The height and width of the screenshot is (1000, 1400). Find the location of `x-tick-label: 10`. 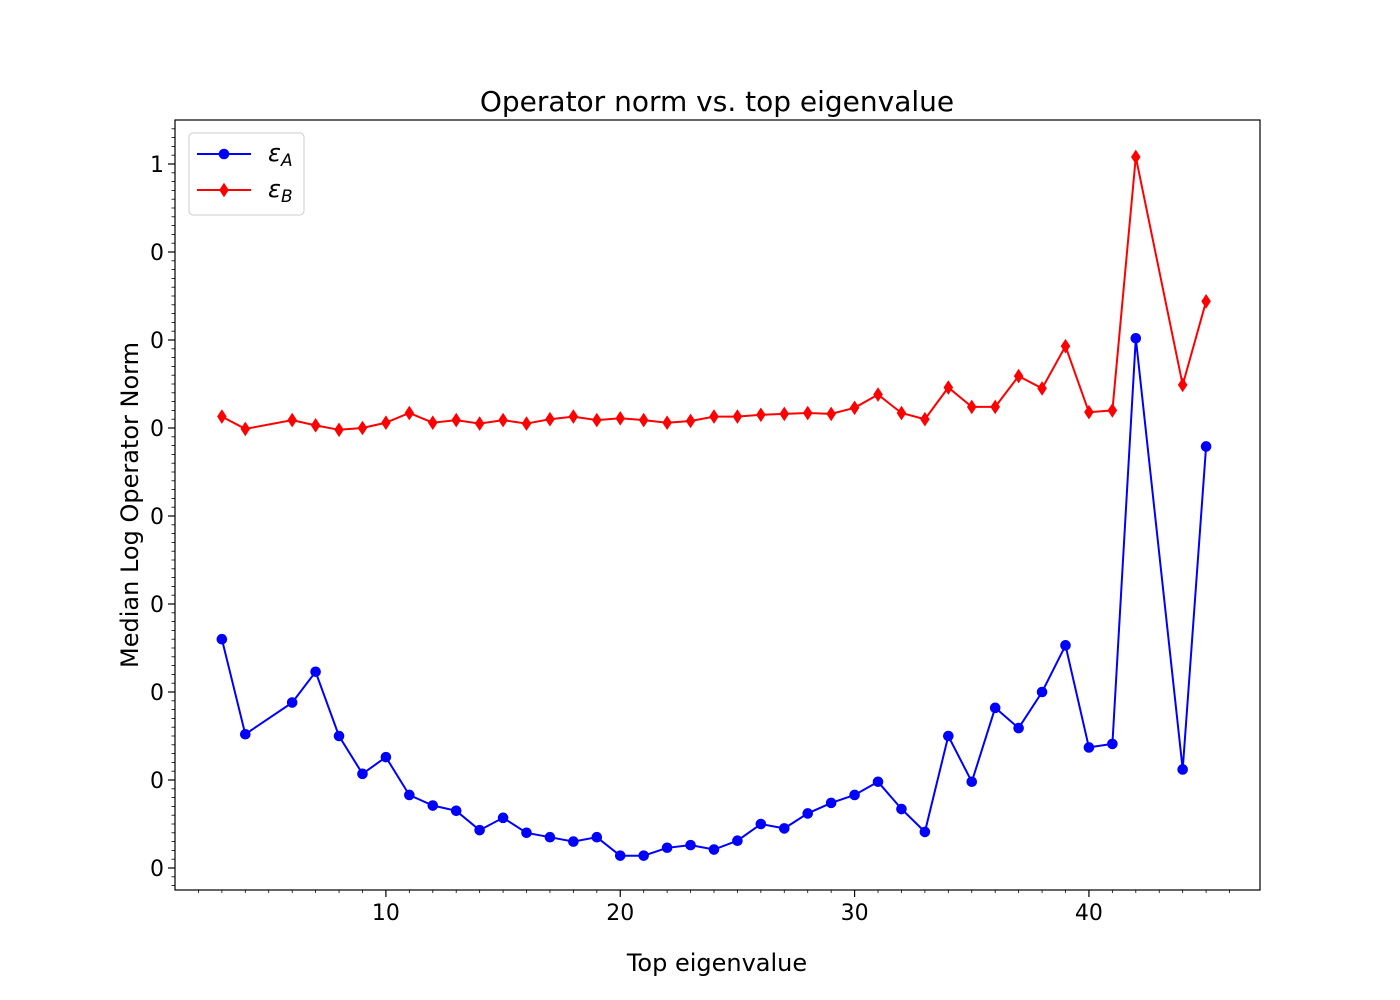

x-tick-label: 10 is located at coordinates (386, 913).